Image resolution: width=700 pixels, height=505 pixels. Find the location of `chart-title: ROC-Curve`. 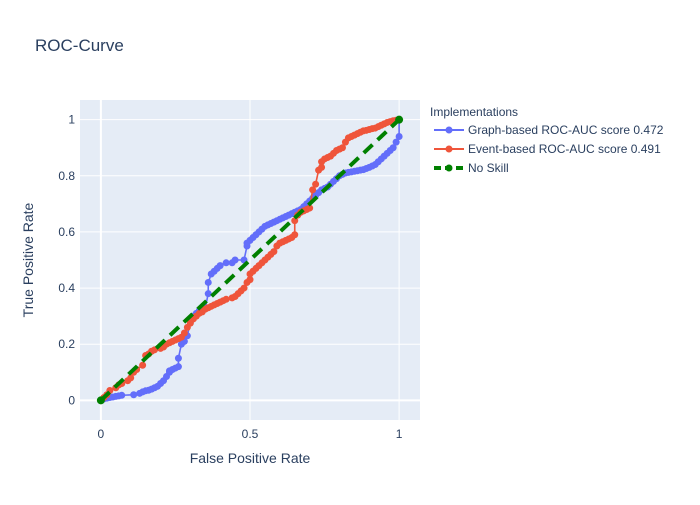

chart-title: ROC-Curve is located at coordinates (79, 45).